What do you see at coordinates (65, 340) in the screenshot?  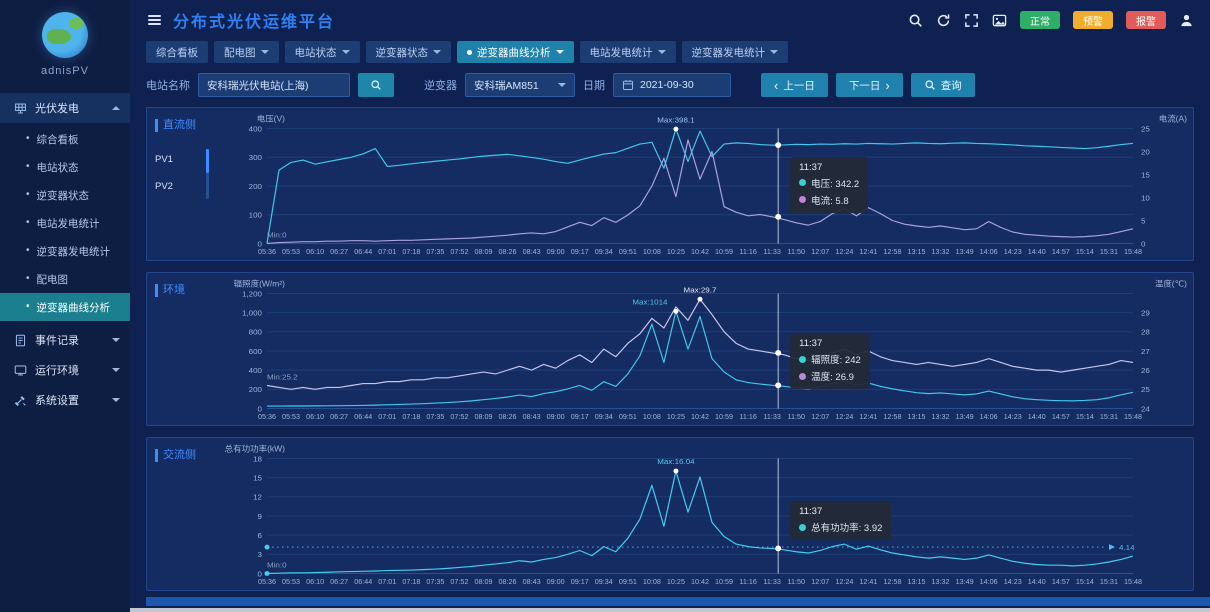 I see `sidebar-item-2: 事件记录` at bounding box center [65, 340].